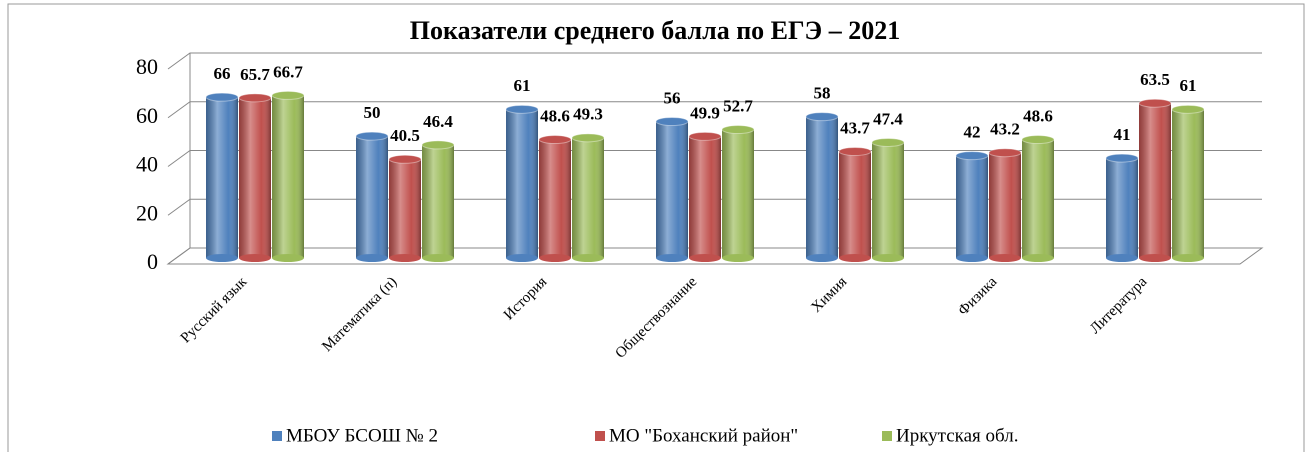  I want to click on x-tick-label: Литература, so click(1118, 305).